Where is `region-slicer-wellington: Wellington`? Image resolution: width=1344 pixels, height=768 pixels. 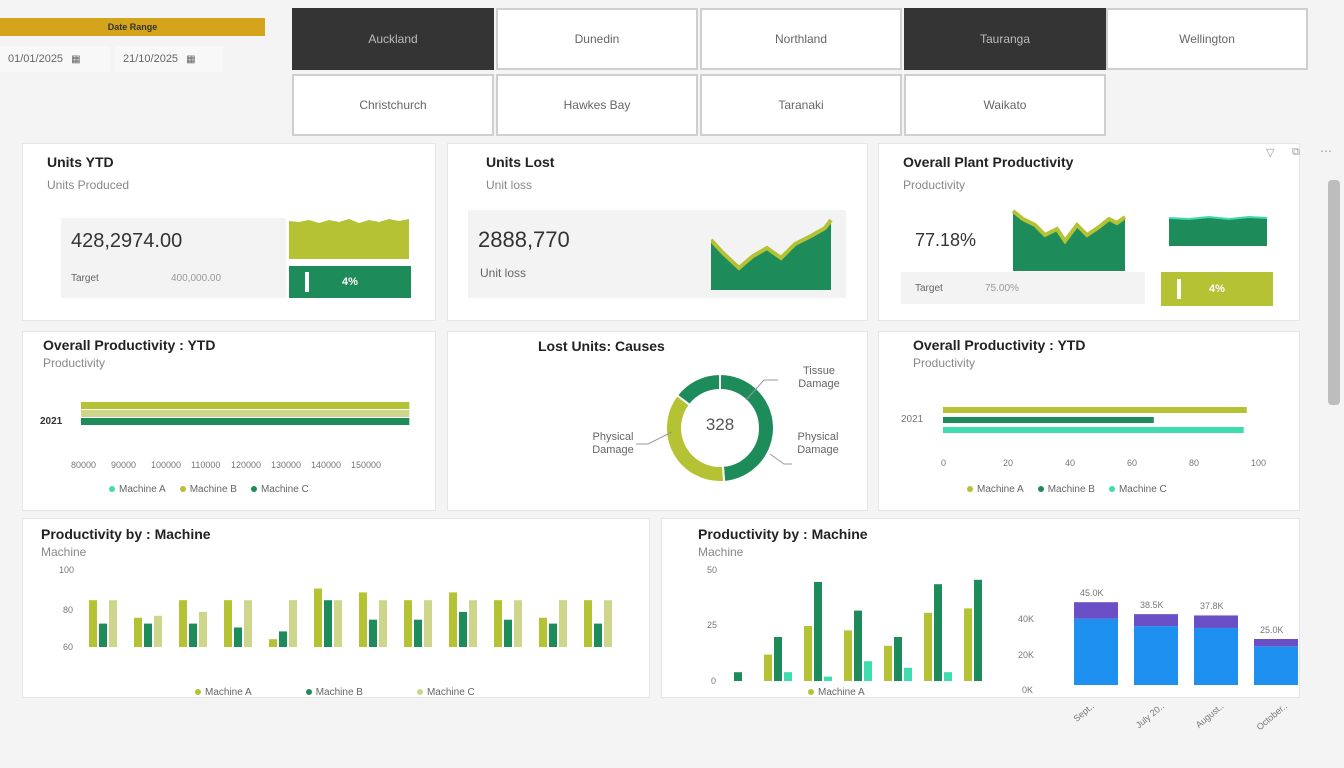 region-slicer-wellington: Wellington is located at coordinates (1207, 39).